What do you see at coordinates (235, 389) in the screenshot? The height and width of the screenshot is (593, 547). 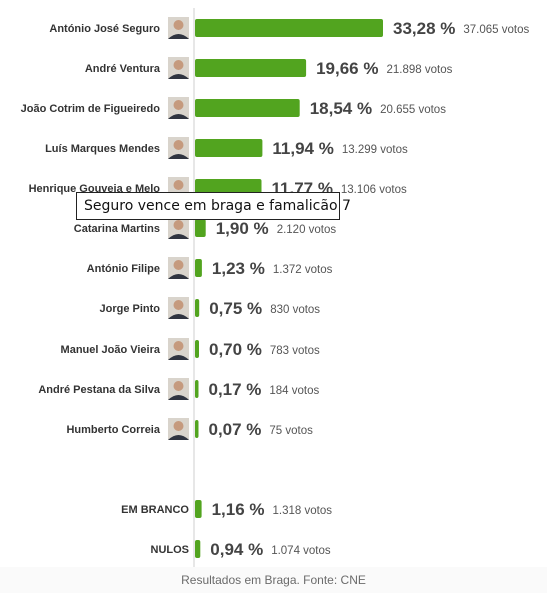 I see `percent-label: 0,17 %` at bounding box center [235, 389].